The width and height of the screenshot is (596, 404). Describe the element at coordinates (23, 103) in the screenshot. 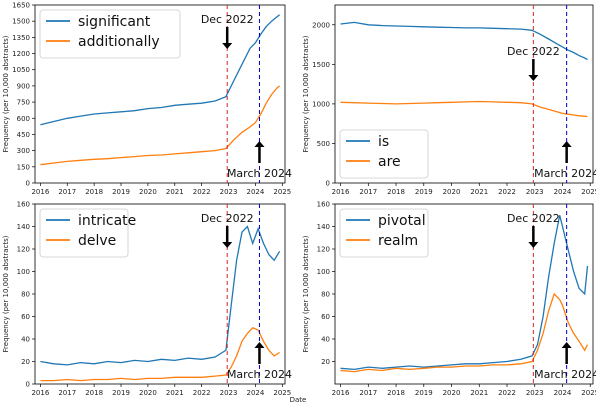

I see `y-tick-label: 750` at that location.